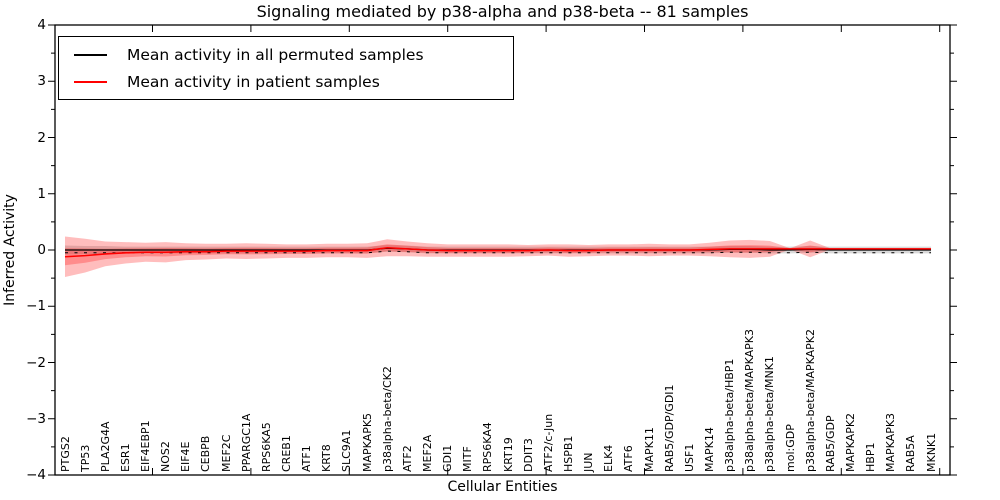 The image size is (1000, 500). Describe the element at coordinates (488, 447) in the screenshot. I see `x-tick-label: RPS6KA4` at that location.